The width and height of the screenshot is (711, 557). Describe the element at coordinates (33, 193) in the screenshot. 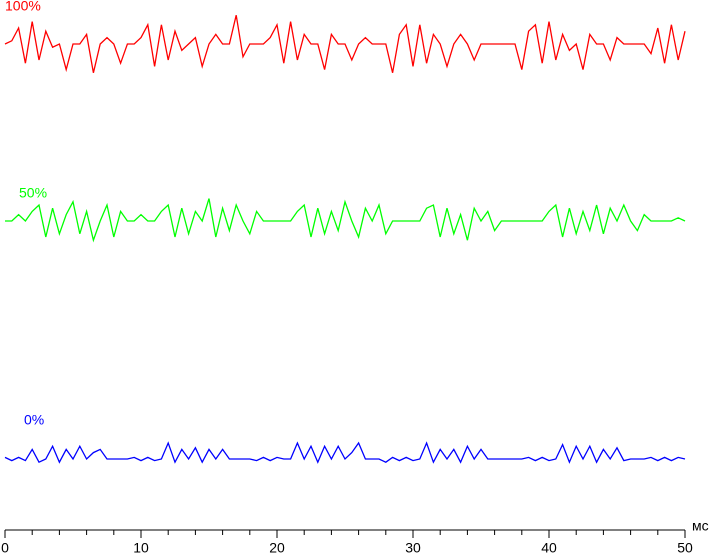

I see `series-label: 50%` at that location.